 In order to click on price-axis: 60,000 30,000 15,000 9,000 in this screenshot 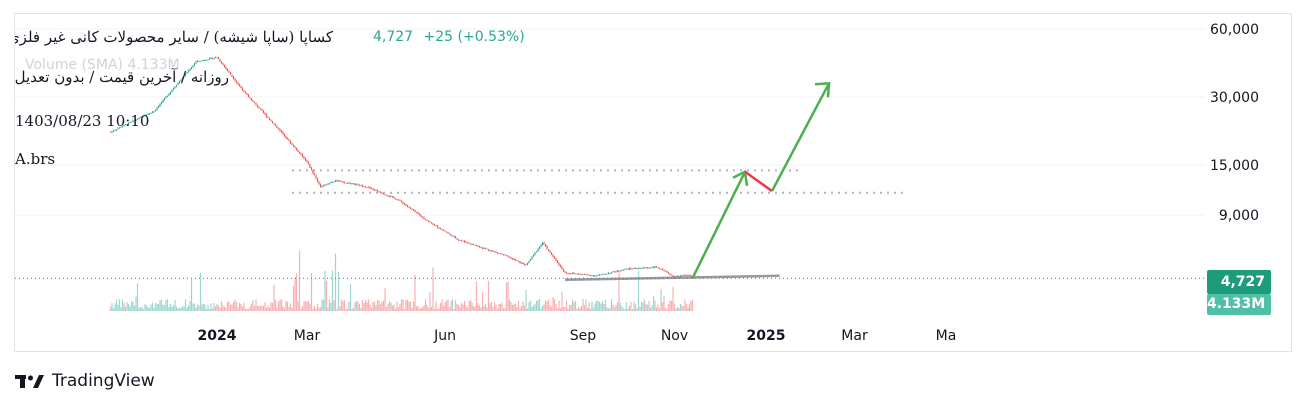, I will do `click(1234, 123)`.